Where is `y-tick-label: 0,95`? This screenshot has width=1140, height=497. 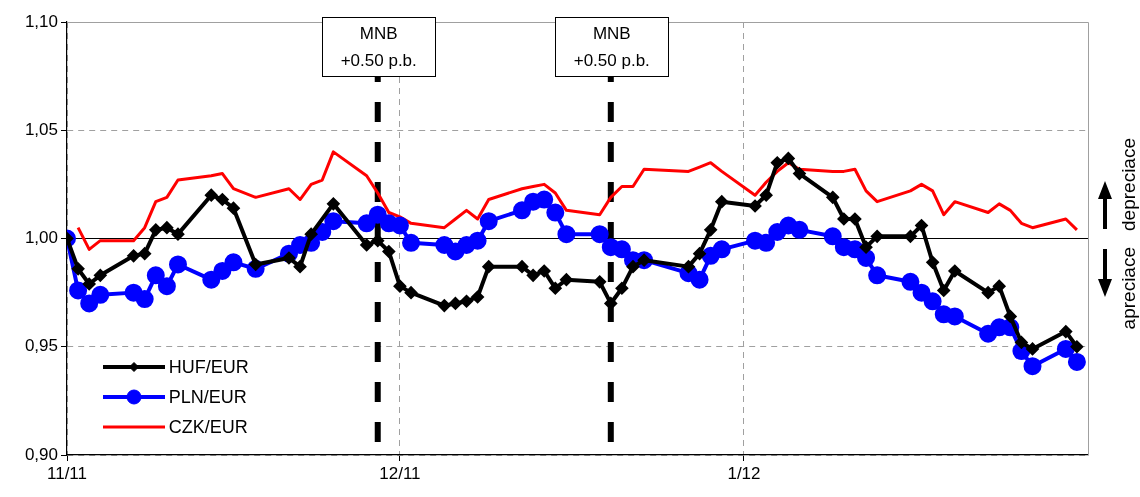 y-tick-label: 0,95 is located at coordinates (41, 346).